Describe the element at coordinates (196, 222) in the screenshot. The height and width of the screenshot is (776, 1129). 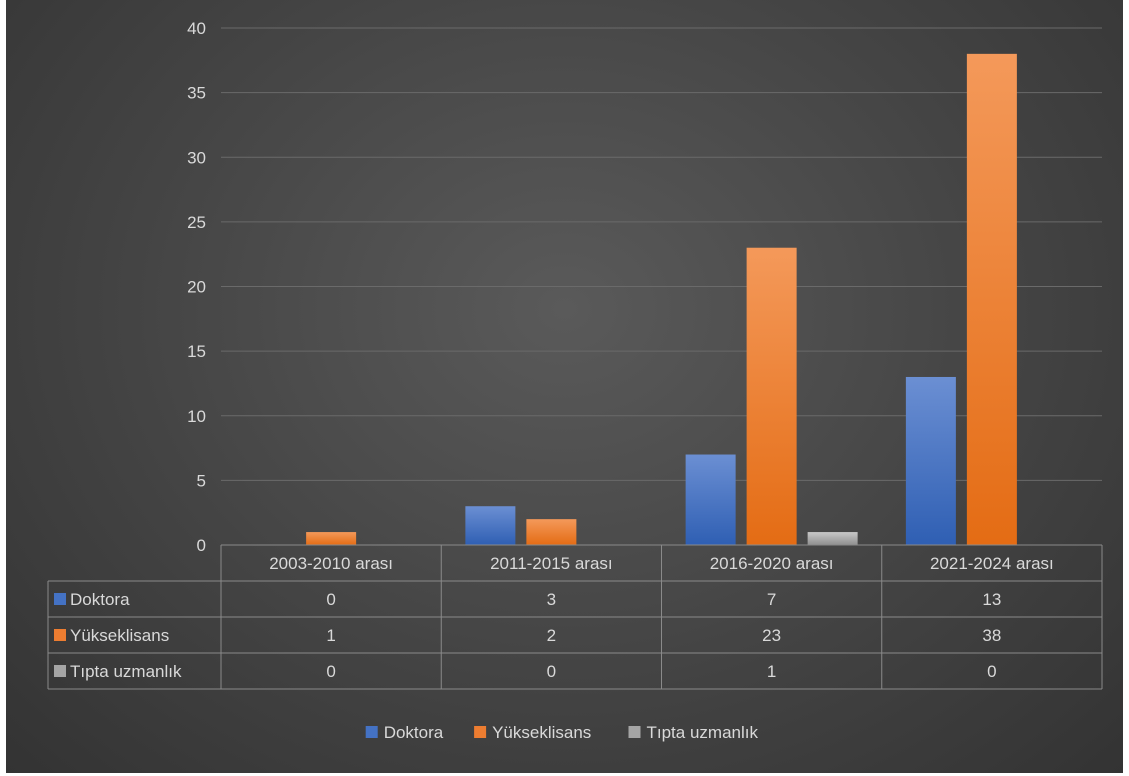
I see `y-tick-label: 25` at that location.